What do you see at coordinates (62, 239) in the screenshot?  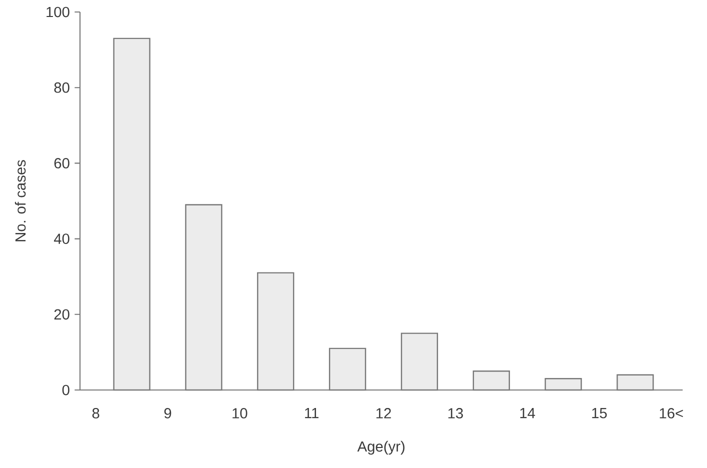 I see `y-tick-label: 40` at bounding box center [62, 239].